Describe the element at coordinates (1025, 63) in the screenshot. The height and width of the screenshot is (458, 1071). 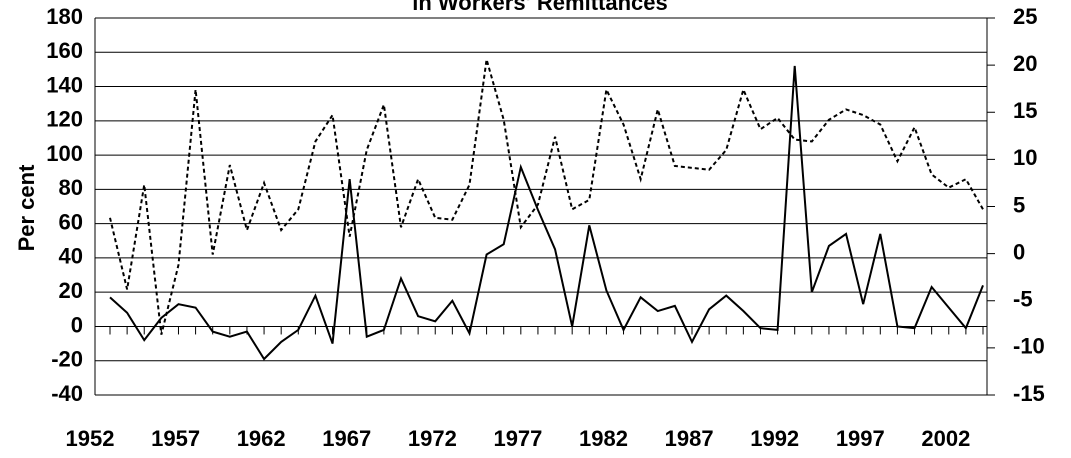
I see `y2-tick-label: 20` at that location.